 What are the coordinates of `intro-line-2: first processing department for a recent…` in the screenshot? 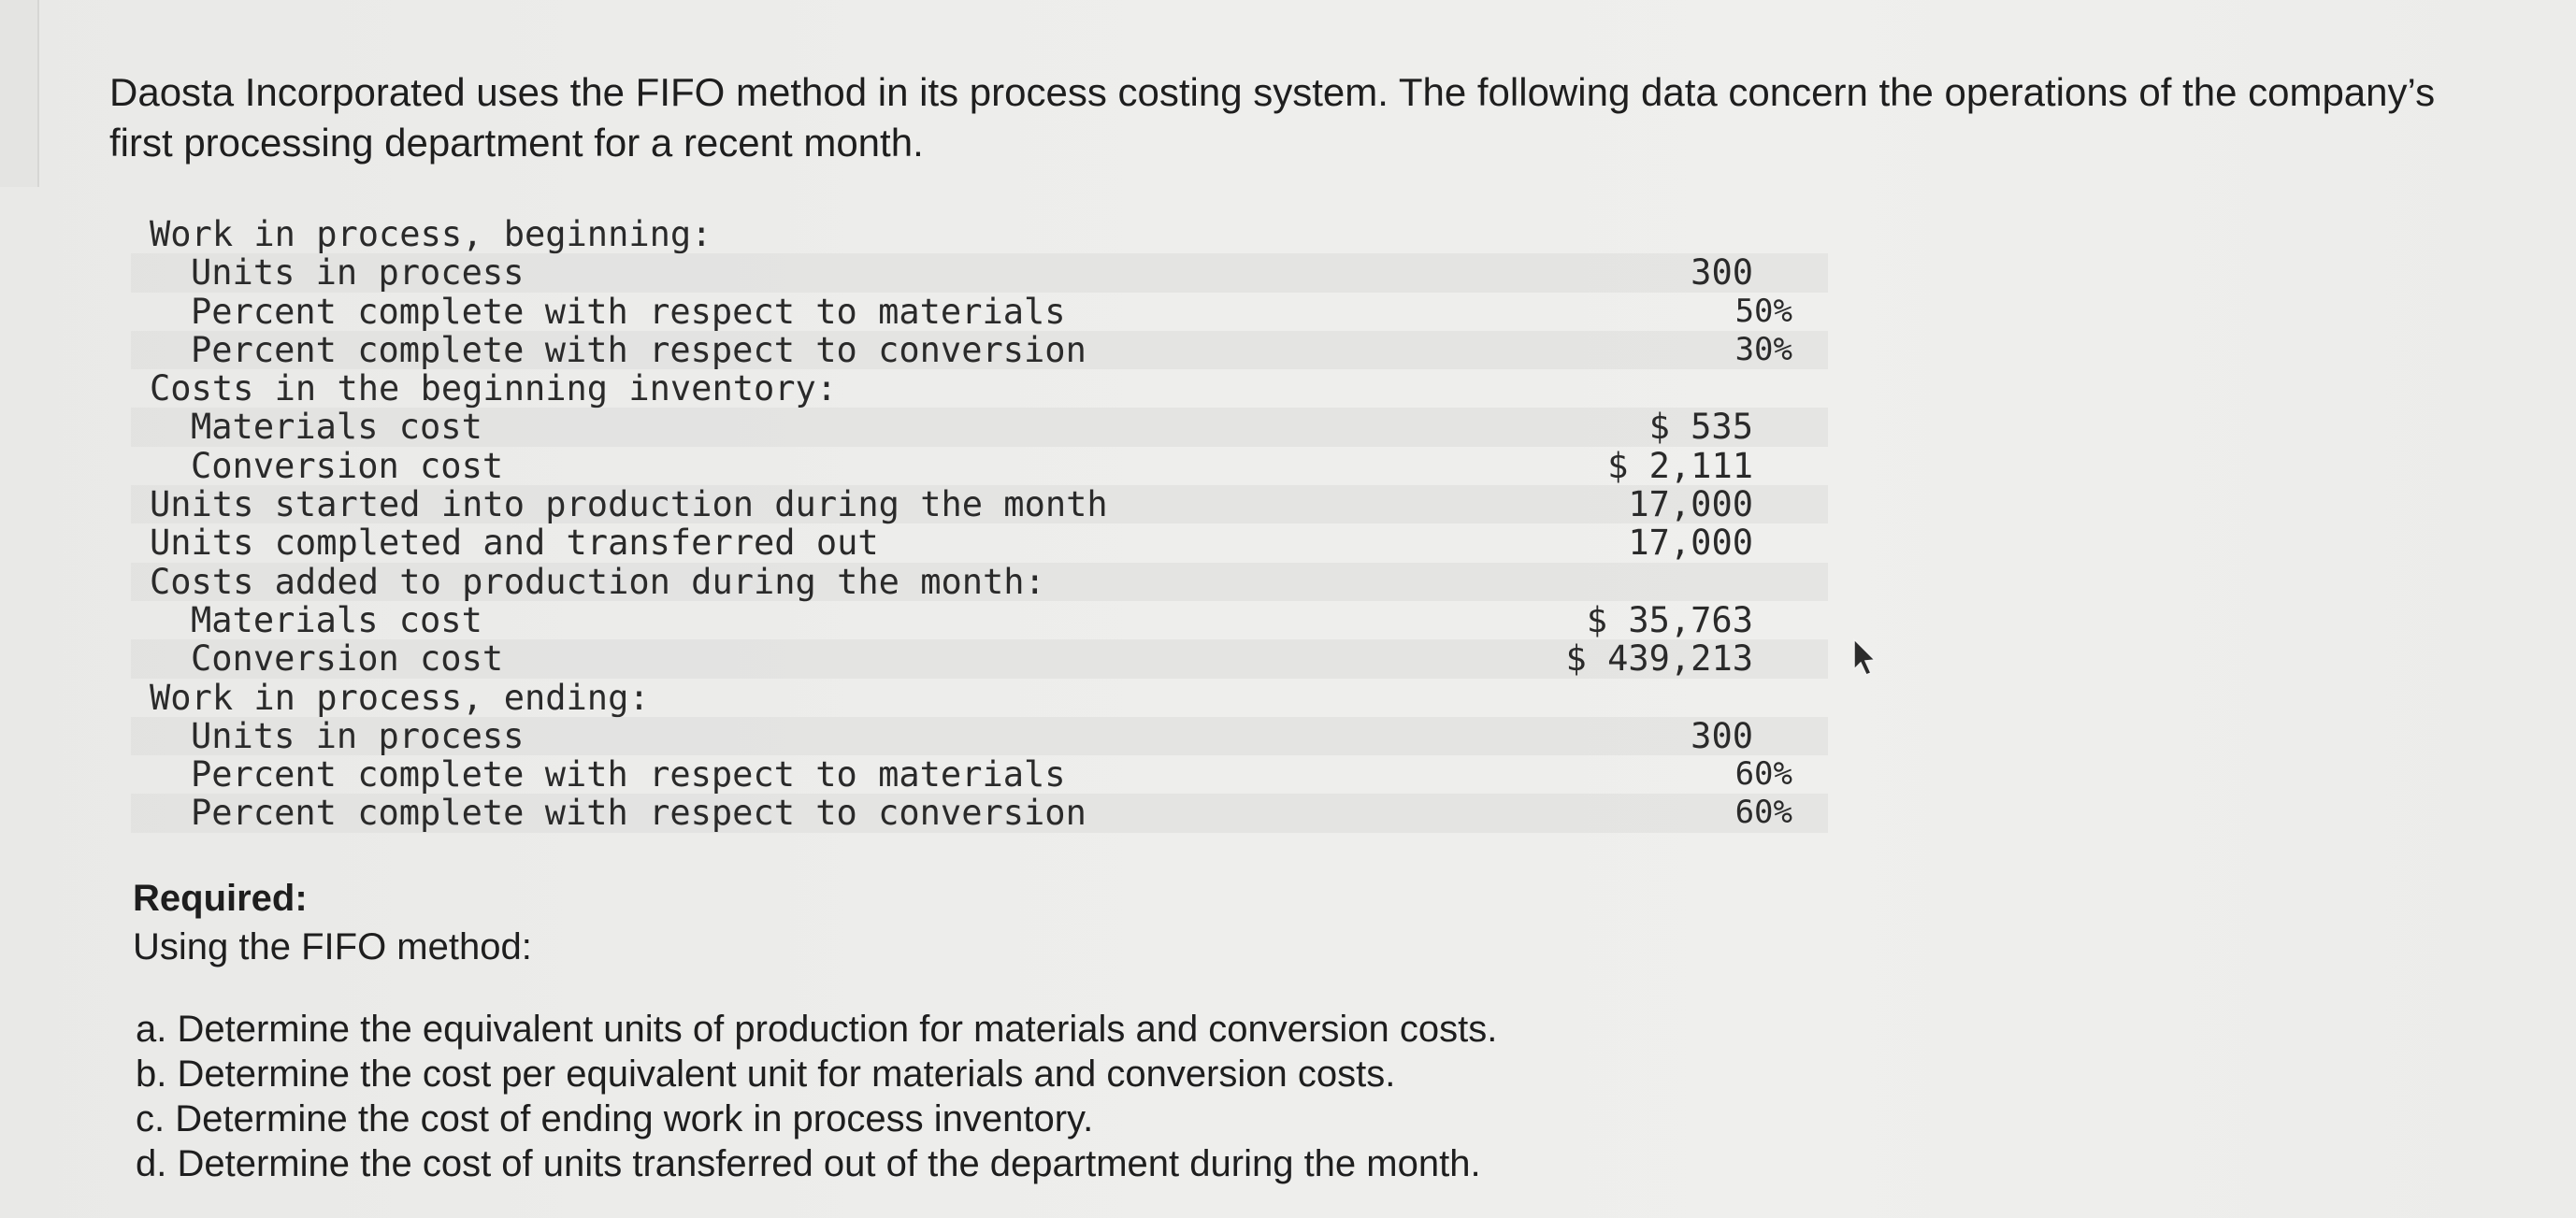 It's located at (516, 143).